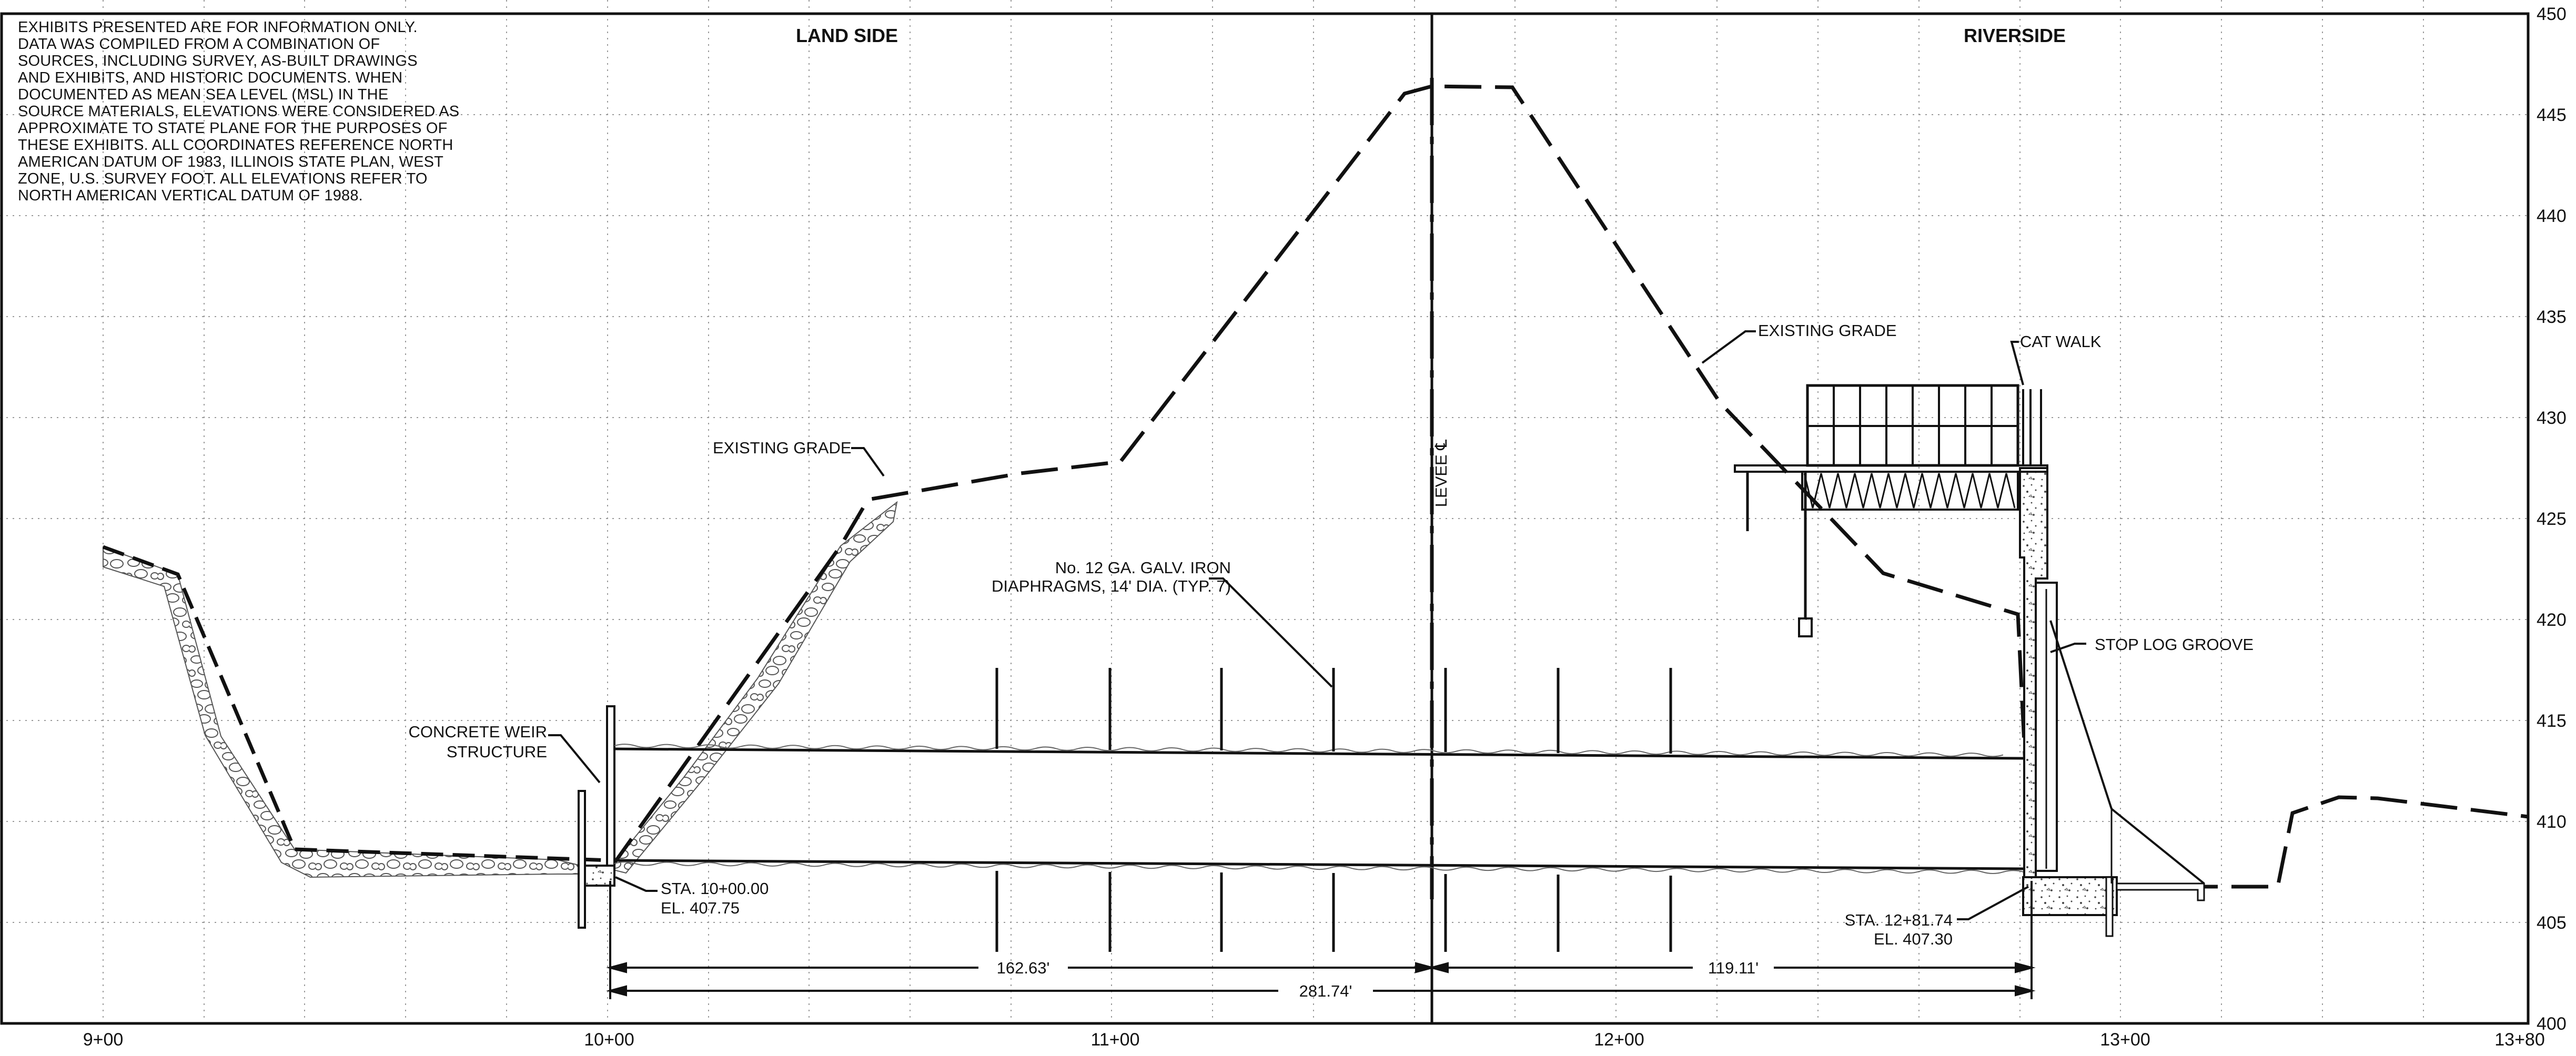 The width and height of the screenshot is (2576, 1056). Describe the element at coordinates (497, 752) in the screenshot. I see `weir-label-line2: STRUCTURE` at that location.